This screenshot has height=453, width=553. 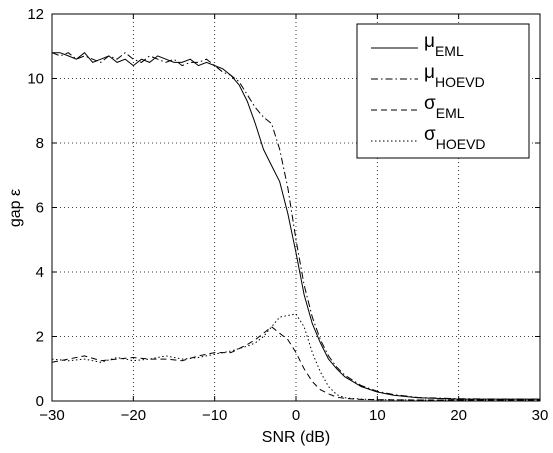 I want to click on y-tick-label: 6, so click(x=40, y=208).